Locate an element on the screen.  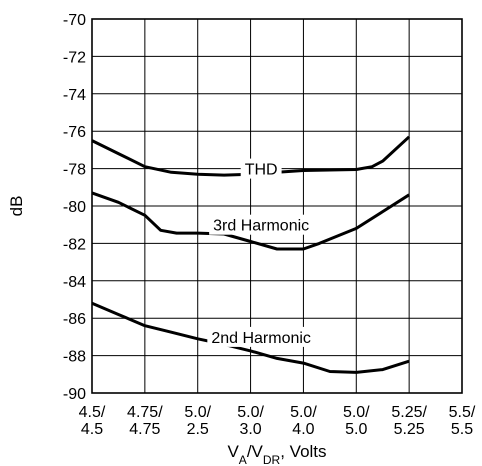
y-tick-label: -90 is located at coordinates (74, 394).